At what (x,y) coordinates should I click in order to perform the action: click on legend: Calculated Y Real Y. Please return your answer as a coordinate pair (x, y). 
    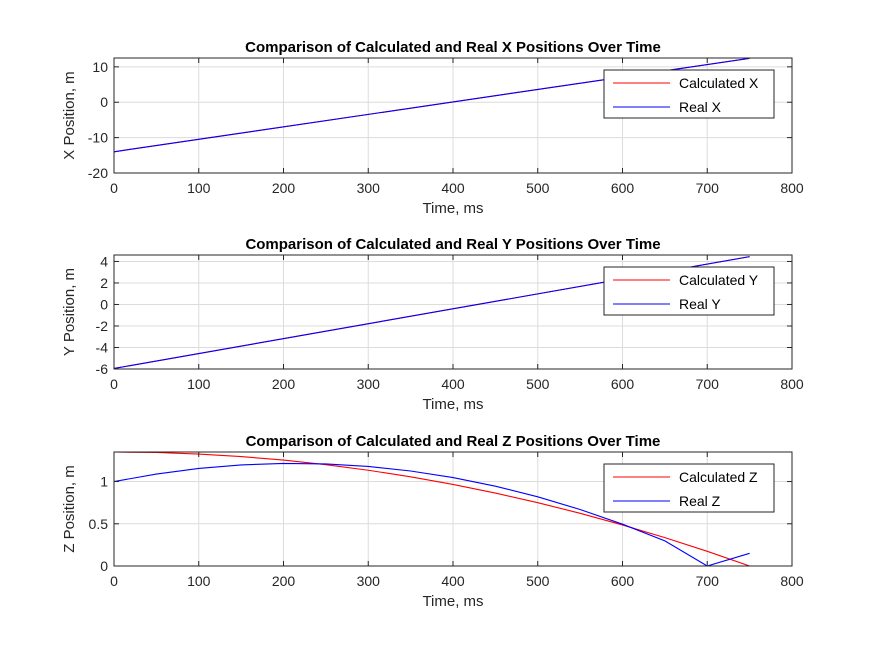
    Looking at the image, I should click on (689, 291).